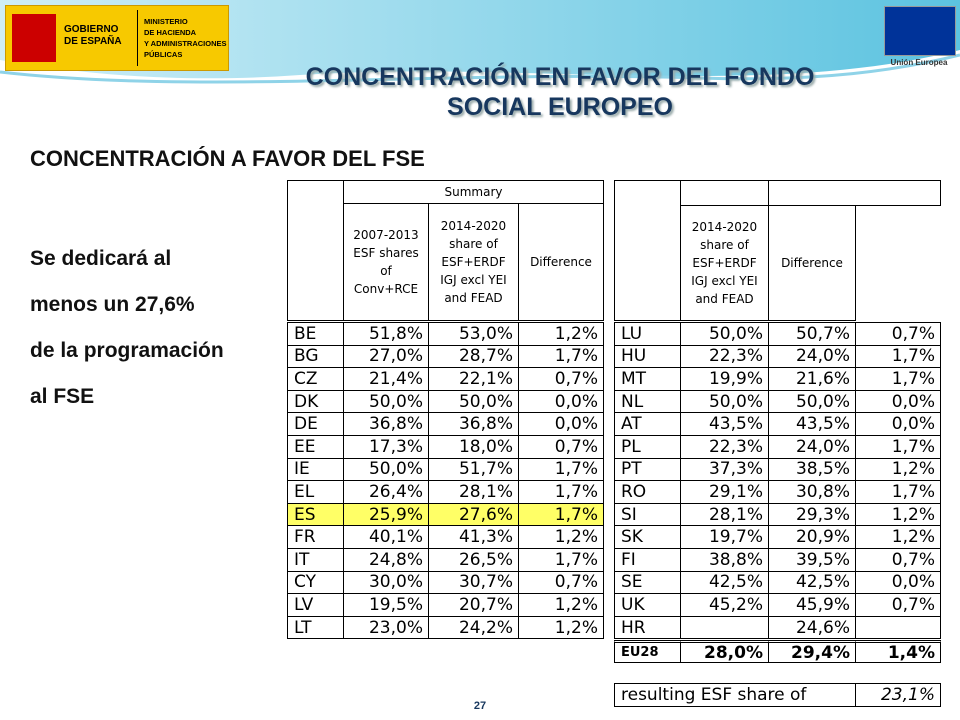 This screenshot has height=720, width=960. Describe the element at coordinates (305, 333) in the screenshot. I see `cell-text: BE` at that location.